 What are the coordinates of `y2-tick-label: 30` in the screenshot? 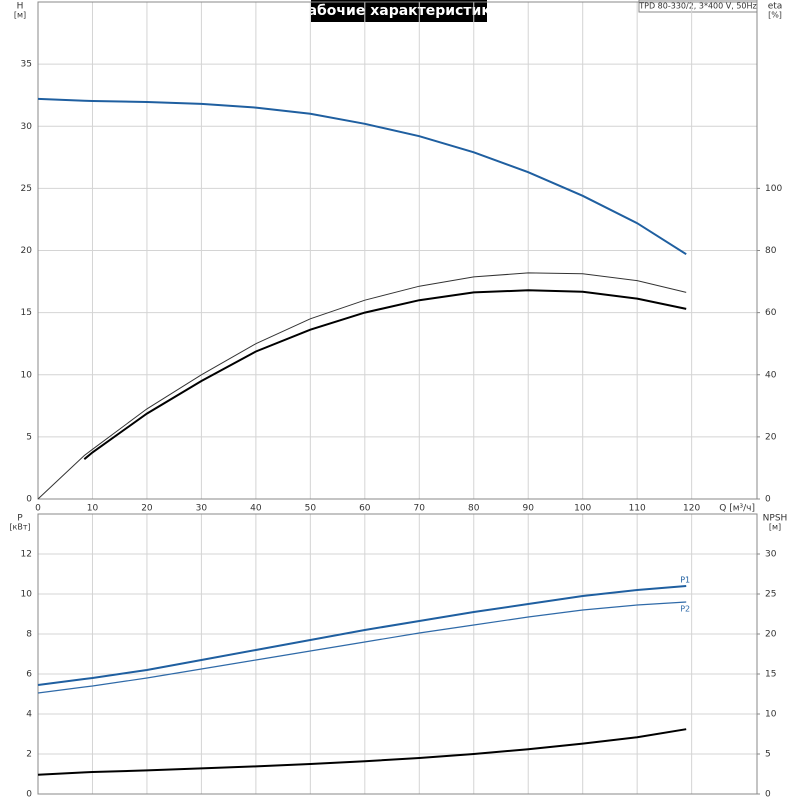 It's located at (771, 555).